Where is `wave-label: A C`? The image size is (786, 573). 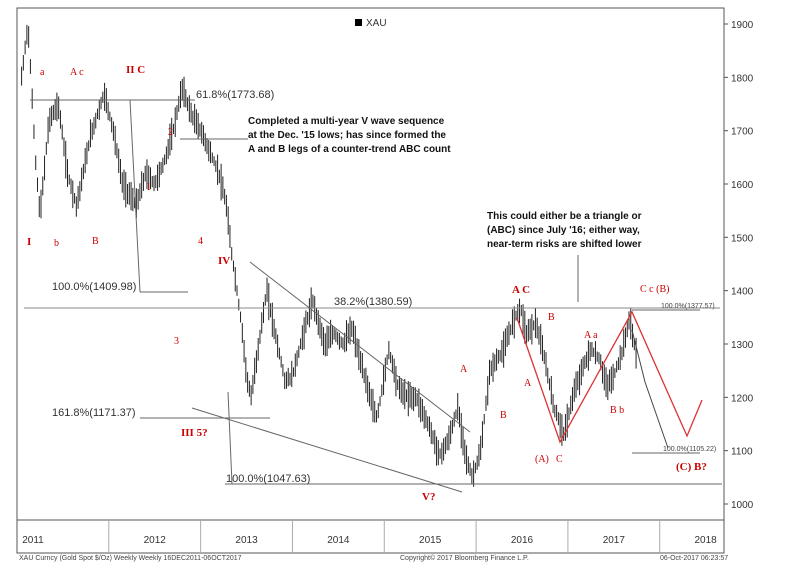 wave-label: A C is located at coordinates (521, 290).